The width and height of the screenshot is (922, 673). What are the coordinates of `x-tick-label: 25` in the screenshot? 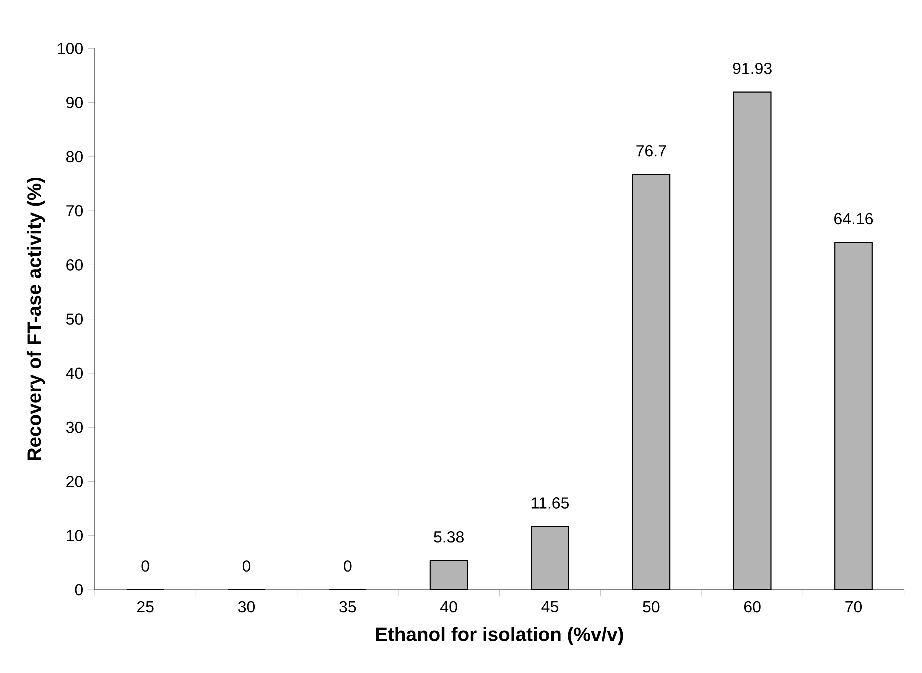 It's located at (145, 607).